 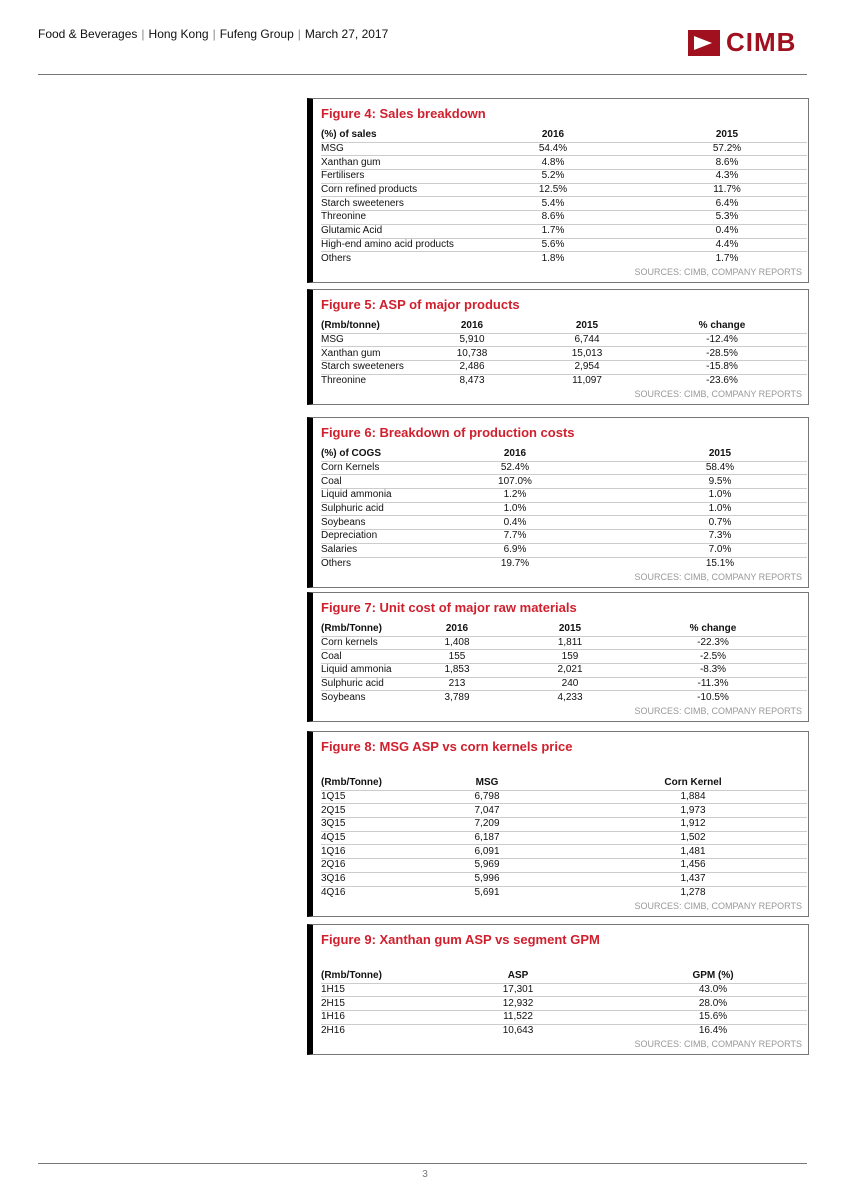 What do you see at coordinates (564, 865) in the screenshot?
I see `table-row: 2Q16 5,969 1,456` at bounding box center [564, 865].